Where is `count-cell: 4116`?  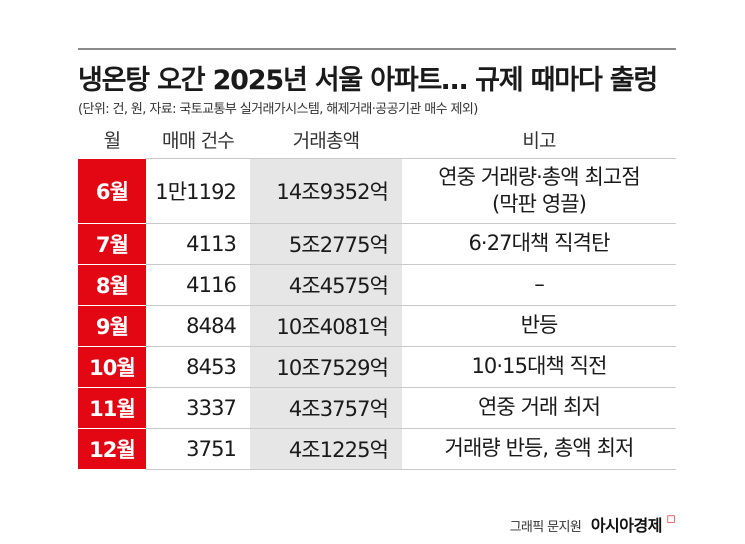 count-cell: 4116 is located at coordinates (198, 285).